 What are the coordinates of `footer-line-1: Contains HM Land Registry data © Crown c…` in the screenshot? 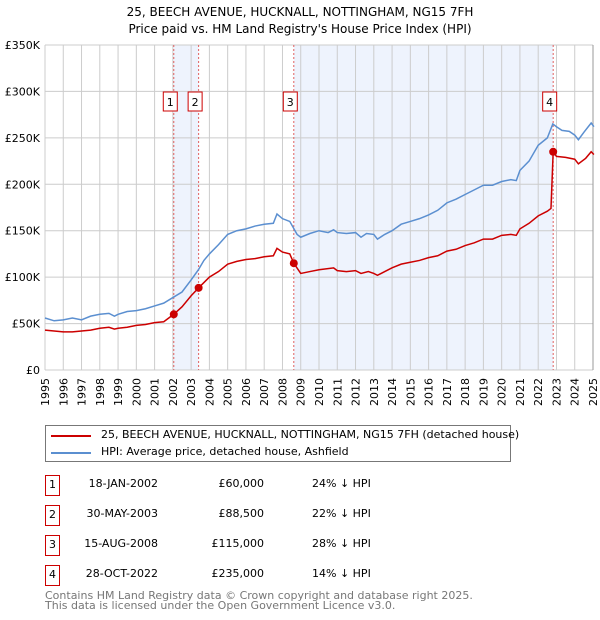 It's located at (259, 595).